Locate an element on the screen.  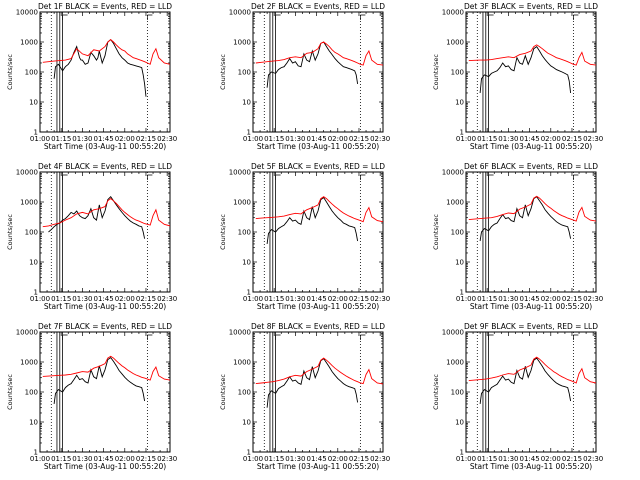
chart-title: Det 1F BLACK = Events, RED = LLD is located at coordinates (105, 6).